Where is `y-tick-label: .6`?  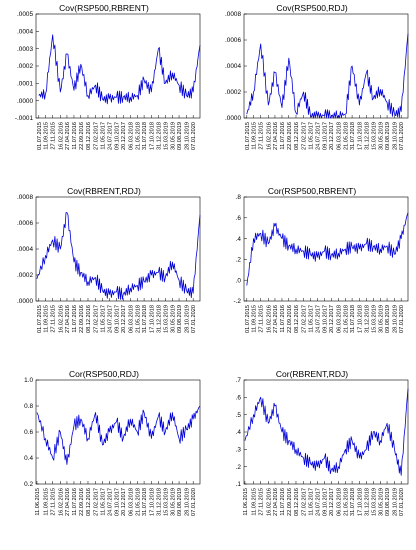 y-tick-label: .6 is located at coordinates (239, 398).